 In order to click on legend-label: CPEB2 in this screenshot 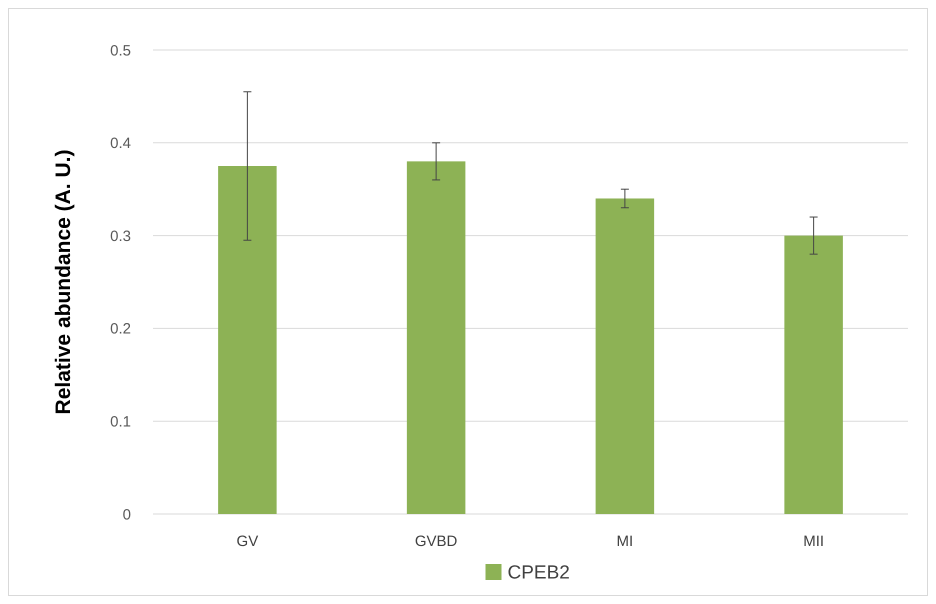, I will do `click(539, 573)`.